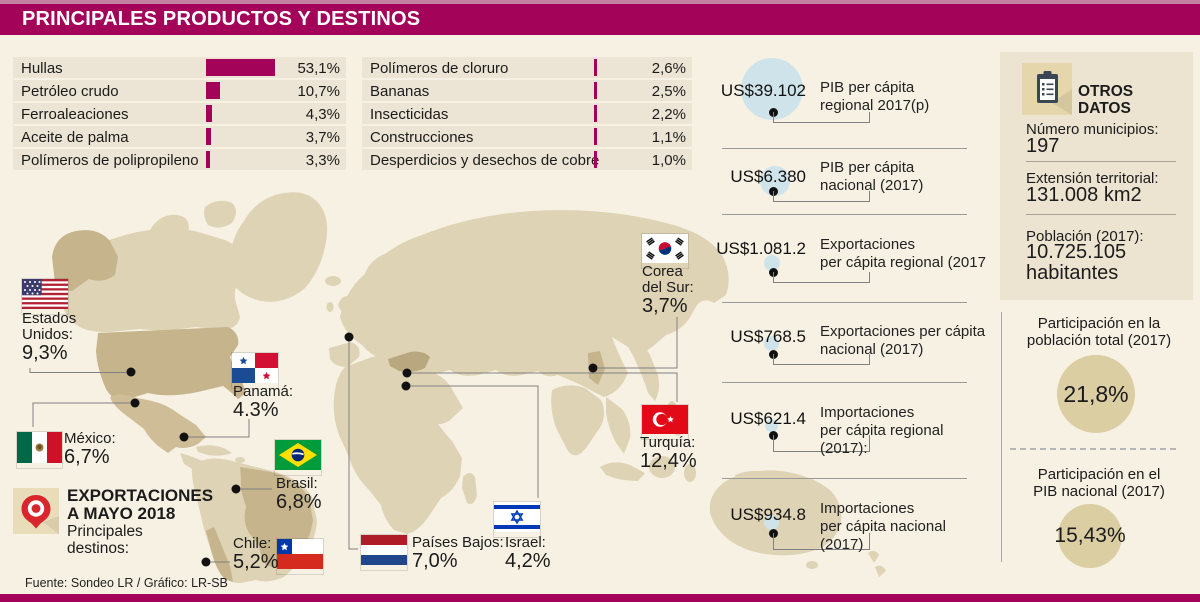 The image size is (1200, 602). What do you see at coordinates (298, 457) in the screenshot?
I see `brazil-flag-icon` at bounding box center [298, 457].